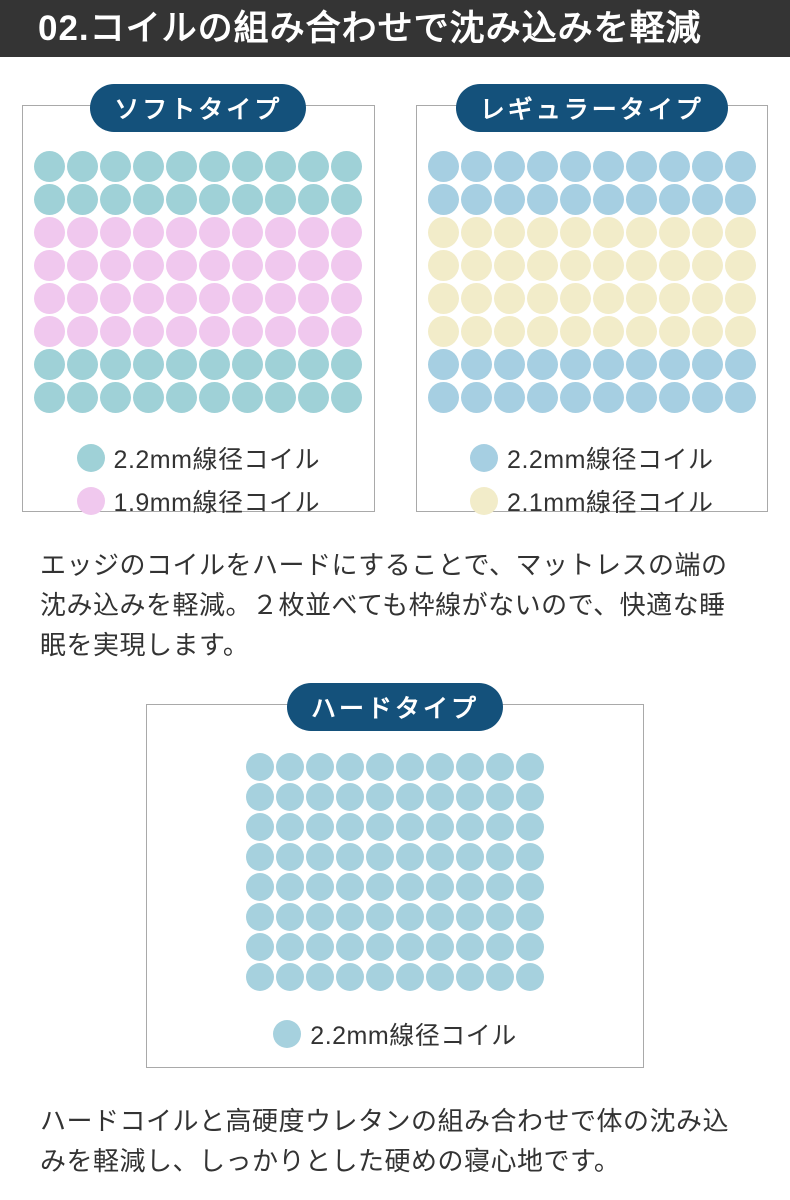 The image size is (790, 1200). I want to click on soft-coil-grid, so click(198, 282).